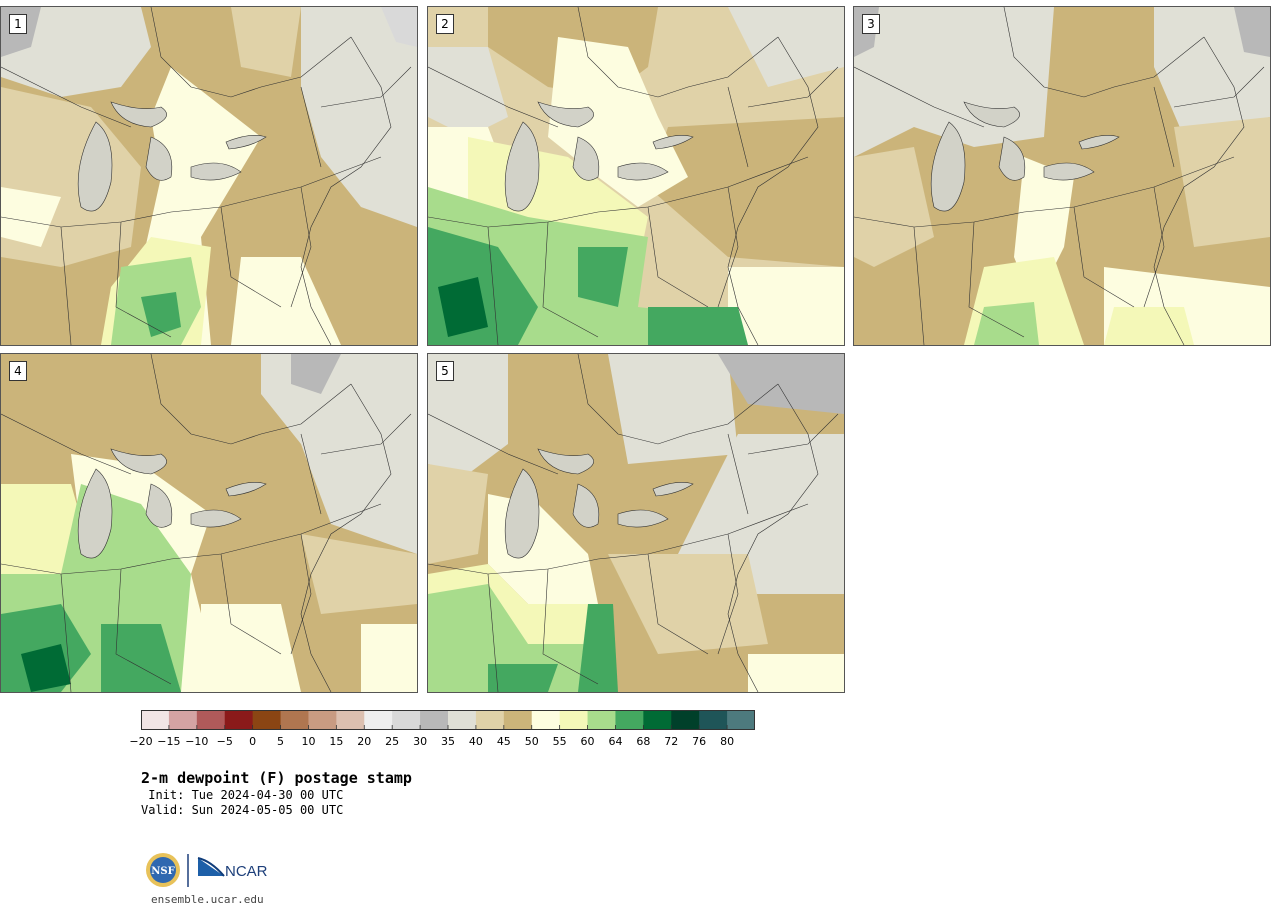 The height and width of the screenshot is (910, 1280). Describe the element at coordinates (141, 741) in the screenshot. I see `colorbar-tick-label: −20` at that location.